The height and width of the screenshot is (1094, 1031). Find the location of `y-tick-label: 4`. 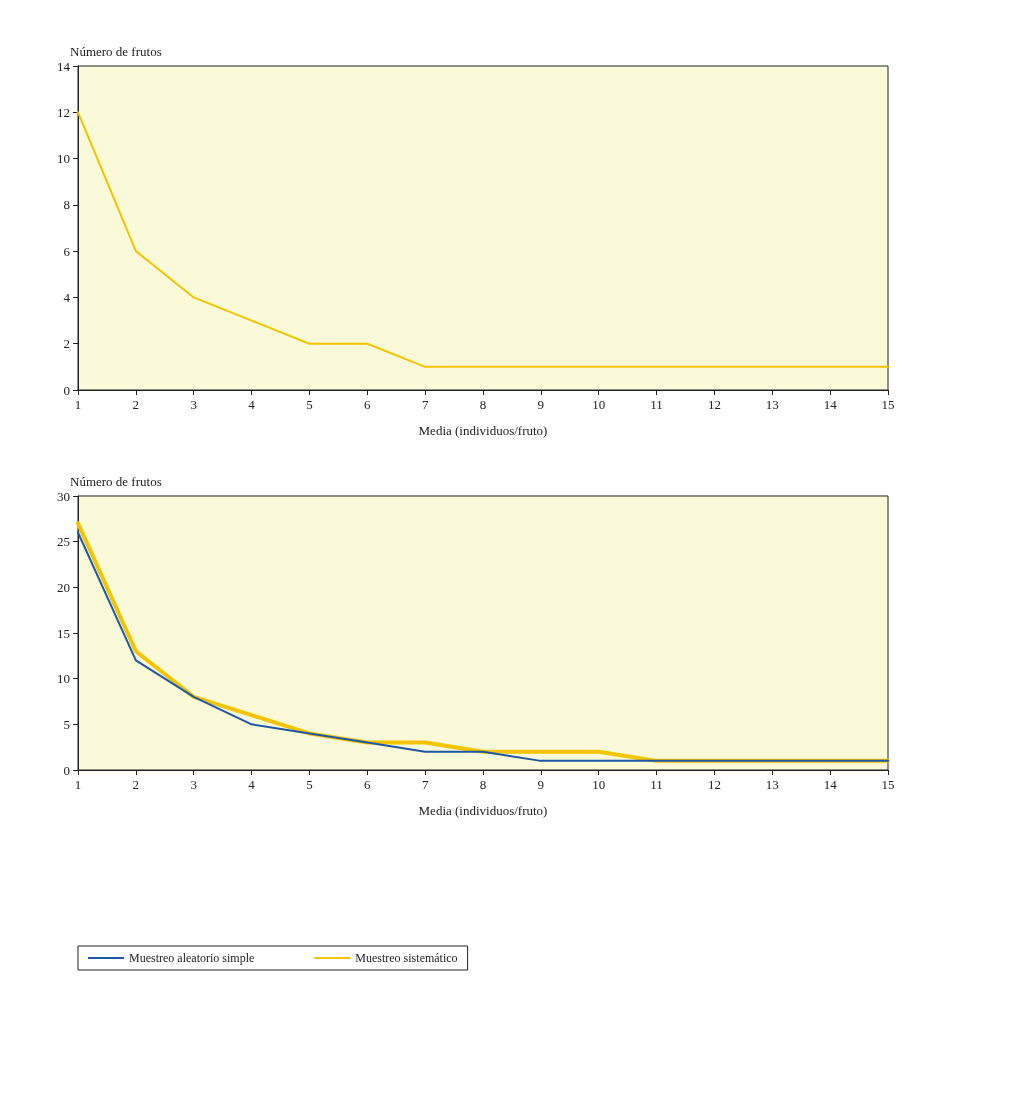

y-tick-label: 4 is located at coordinates (67, 297).